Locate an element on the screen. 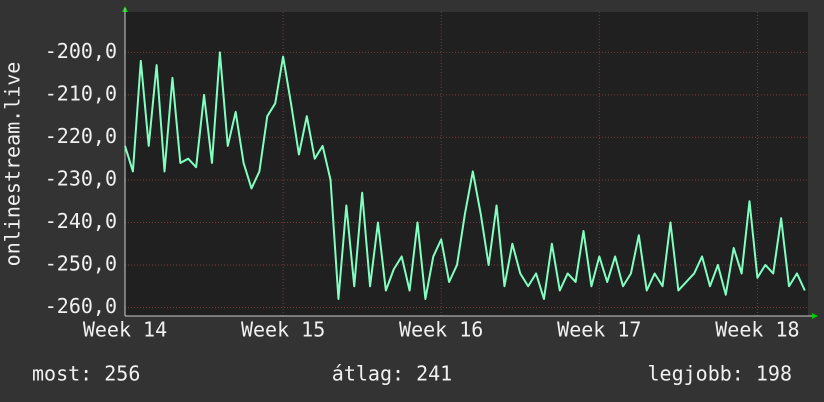 This screenshot has height=402, width=824. x-tick-label: Week 15 is located at coordinates (283, 330).